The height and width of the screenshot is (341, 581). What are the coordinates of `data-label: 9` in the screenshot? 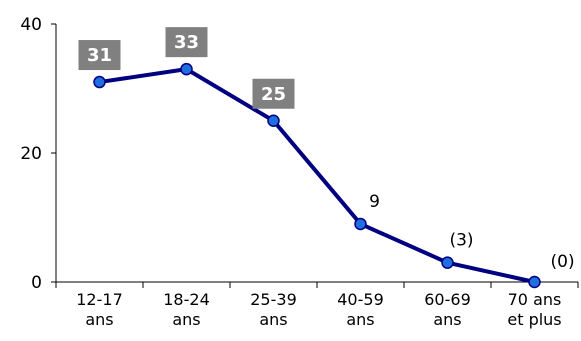 It's located at (374, 202).